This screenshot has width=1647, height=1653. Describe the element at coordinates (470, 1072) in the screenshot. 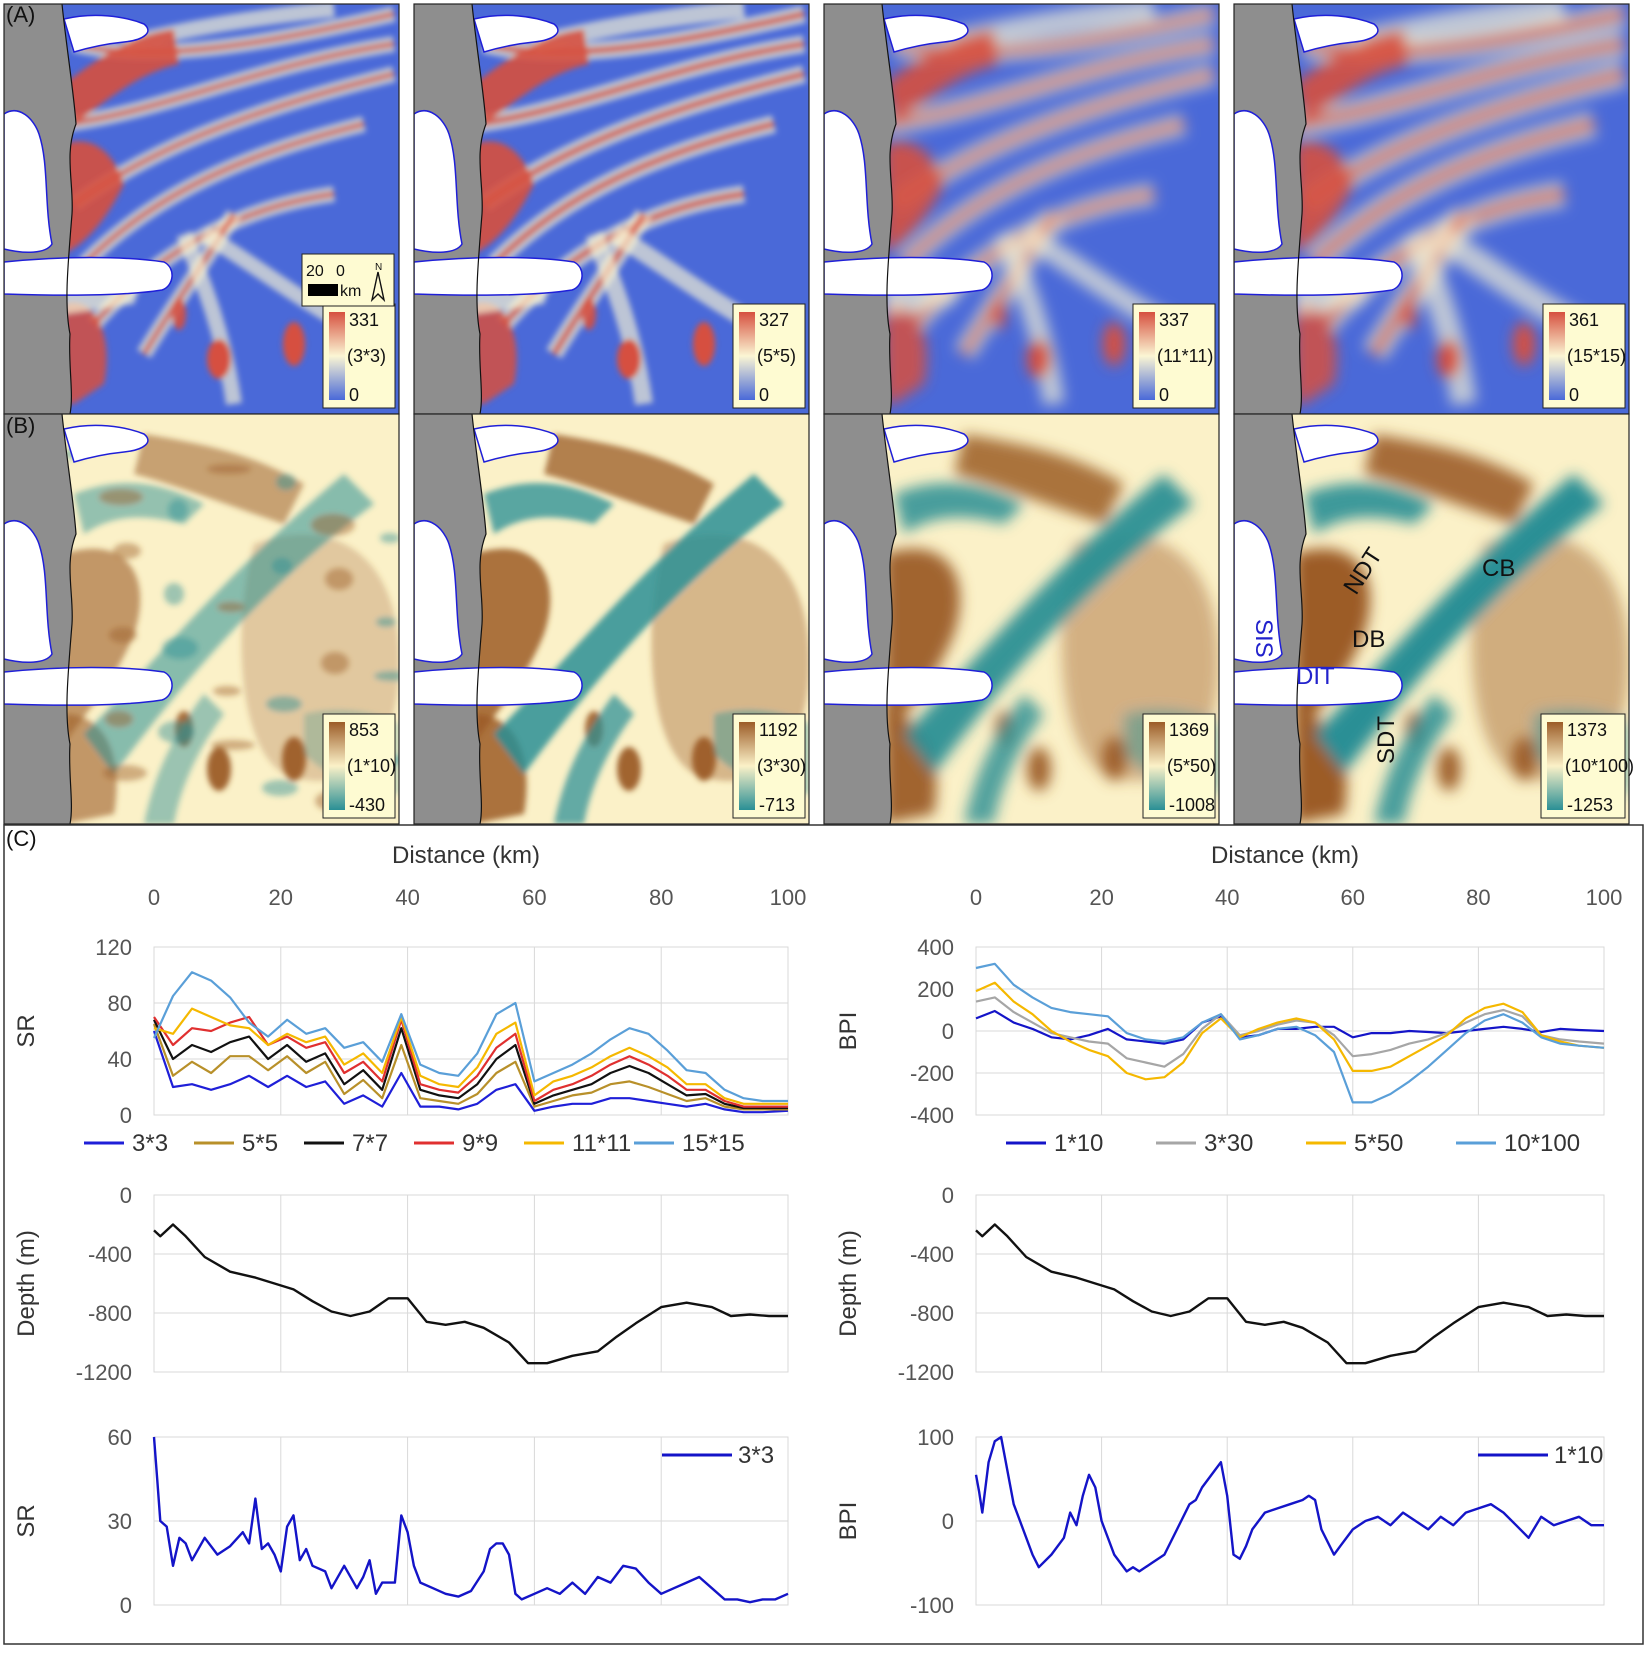

I see `series-line-3*3` at that location.